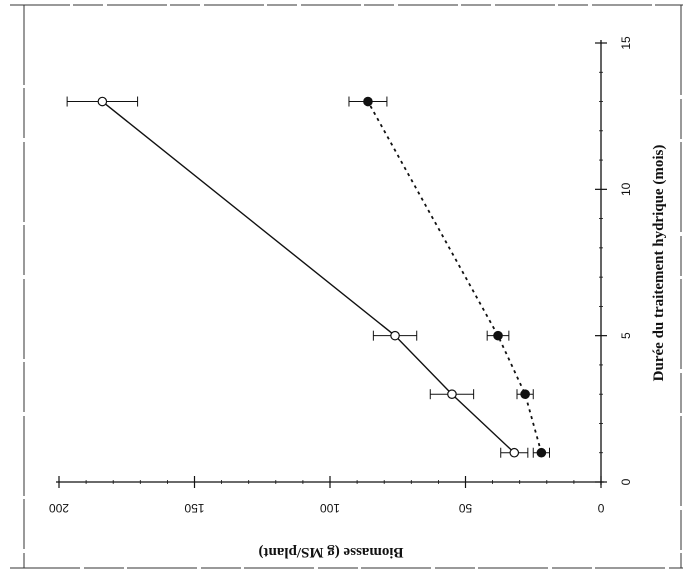 The height and width of the screenshot is (573, 693). Describe the element at coordinates (59, 508) in the screenshot. I see `y-tick-label: 200` at that location.